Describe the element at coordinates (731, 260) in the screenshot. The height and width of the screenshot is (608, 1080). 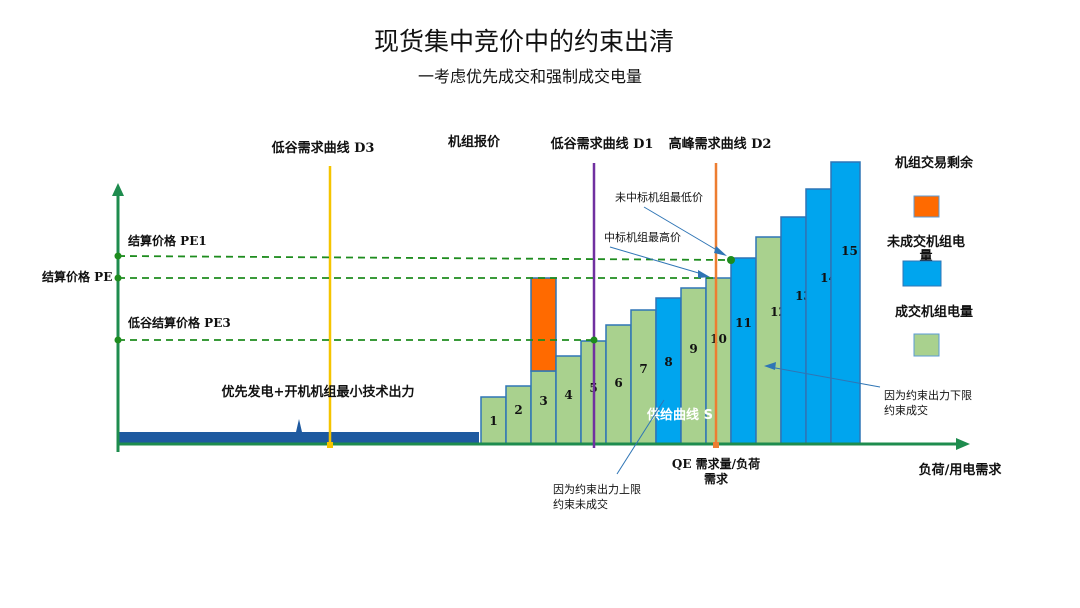
I see `pe1-end-dot` at that location.